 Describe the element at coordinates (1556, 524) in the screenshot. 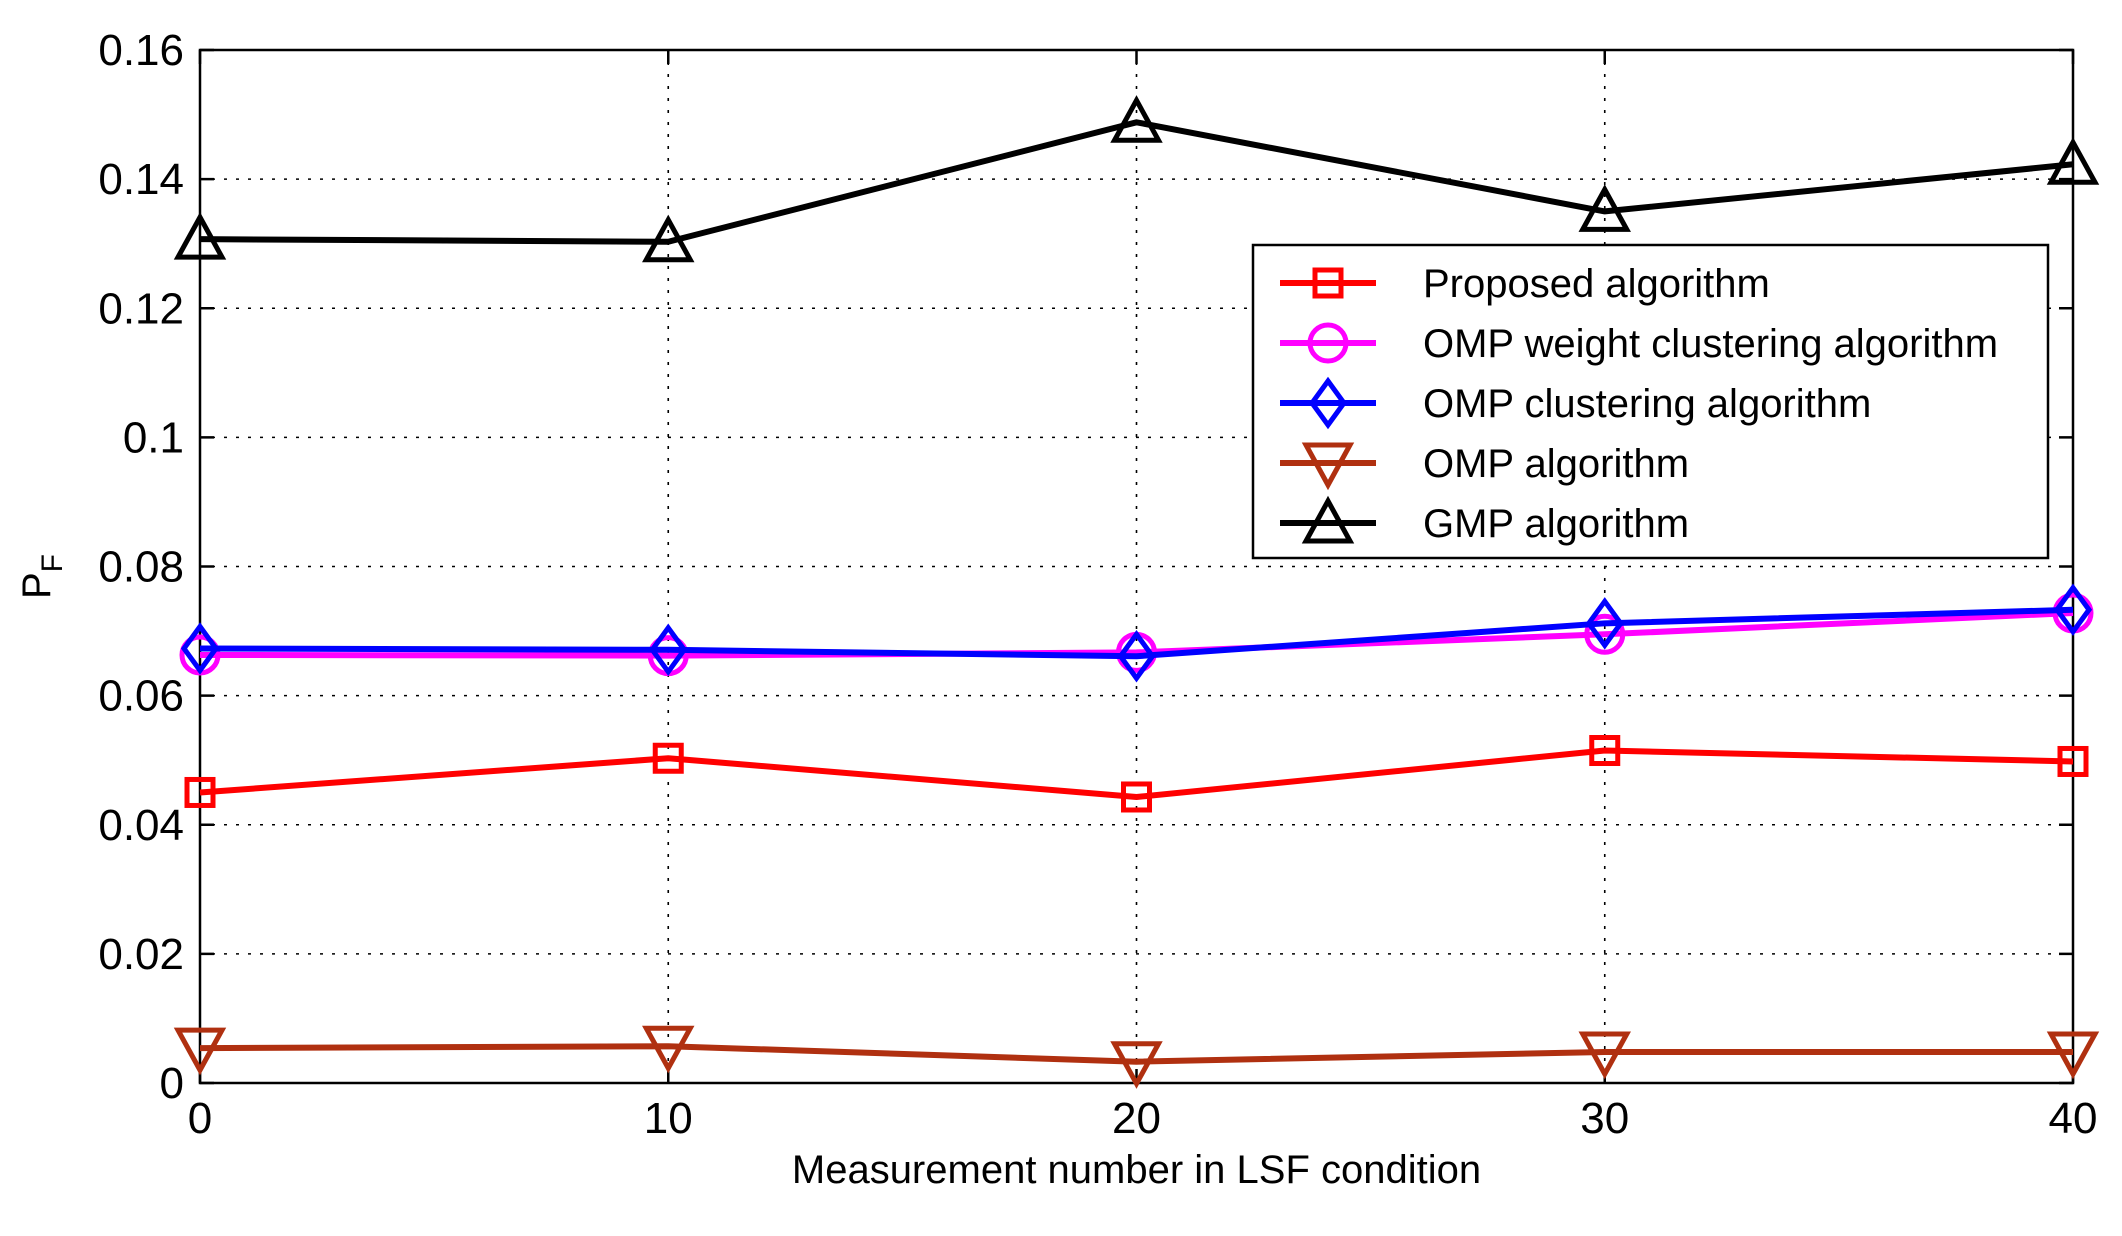

I see `legend-label: GMP algorithm` at that location.